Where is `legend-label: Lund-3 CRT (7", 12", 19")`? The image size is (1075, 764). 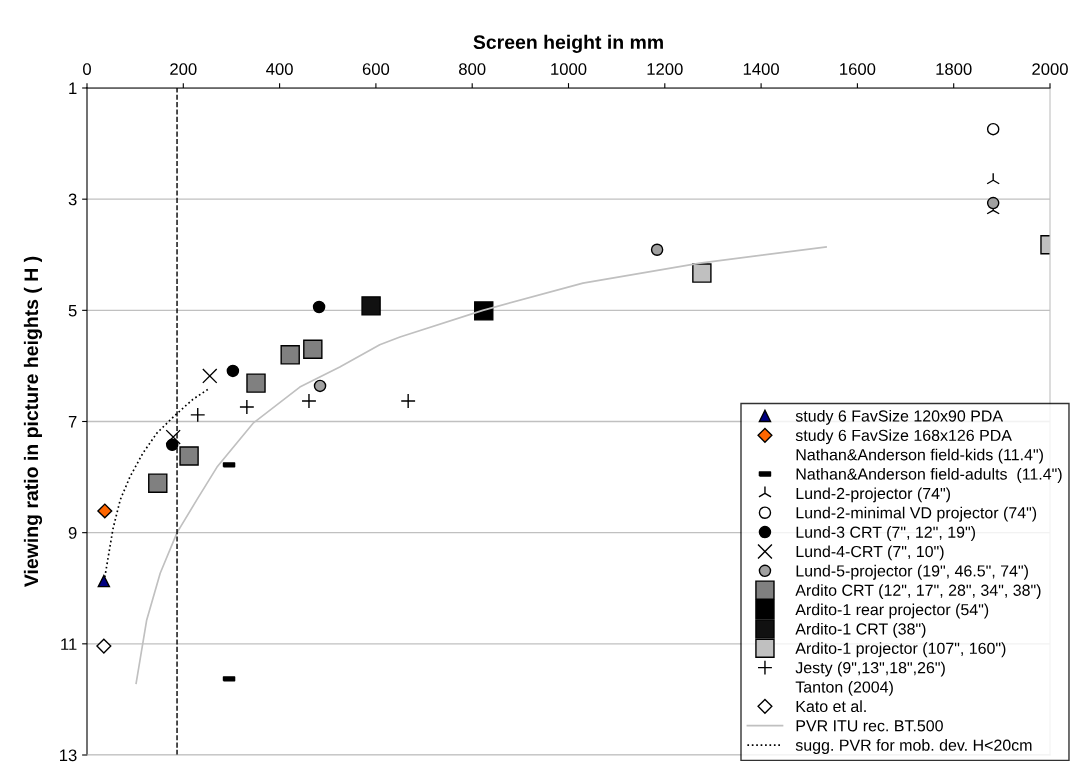 legend-label: Lund-3 CRT (7", 12", 19") is located at coordinates (885, 533).